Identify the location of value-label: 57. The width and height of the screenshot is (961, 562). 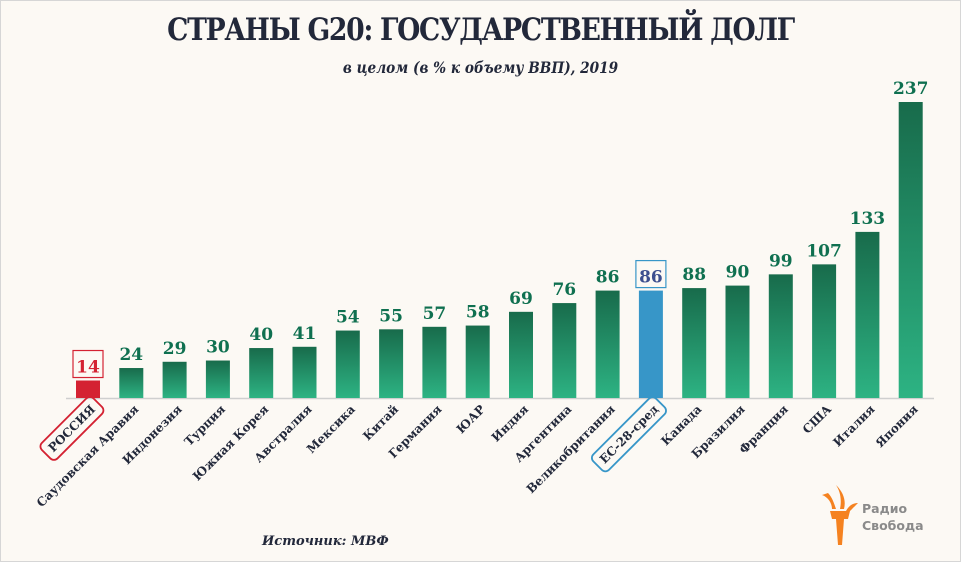
(435, 314).